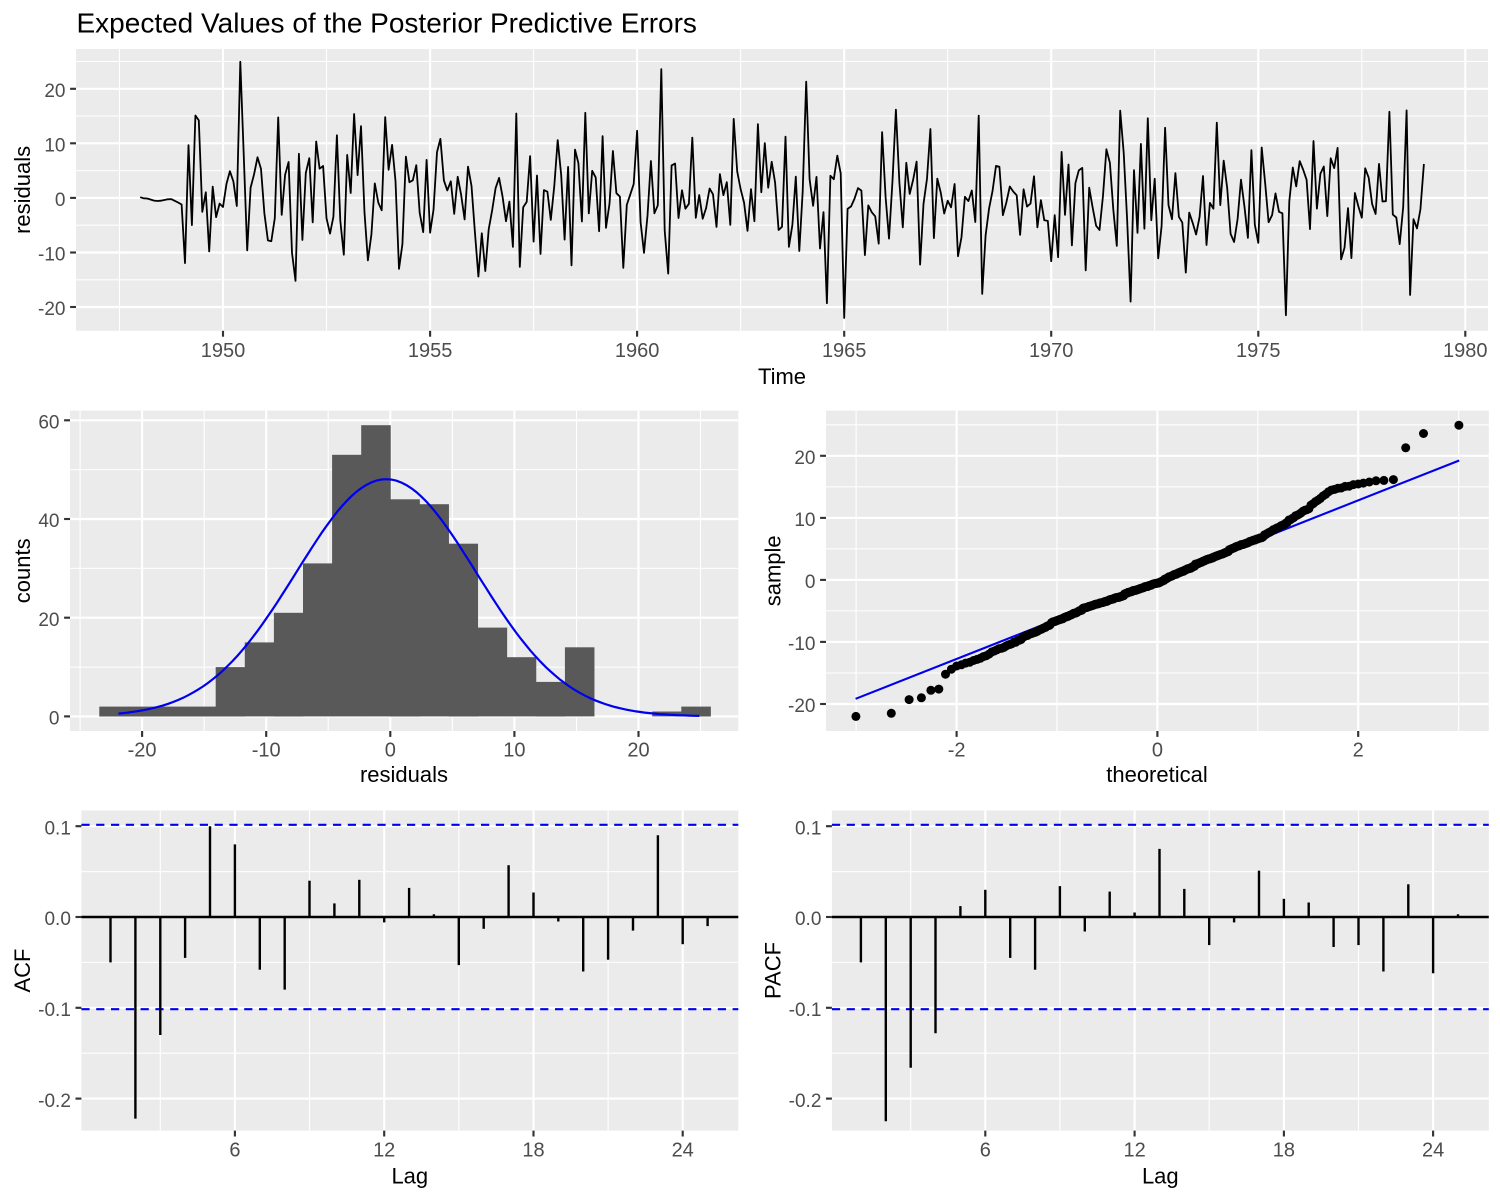 The image size is (1500, 1200). What do you see at coordinates (430, 351) in the screenshot?
I see `svg-text: 1955` at bounding box center [430, 351].